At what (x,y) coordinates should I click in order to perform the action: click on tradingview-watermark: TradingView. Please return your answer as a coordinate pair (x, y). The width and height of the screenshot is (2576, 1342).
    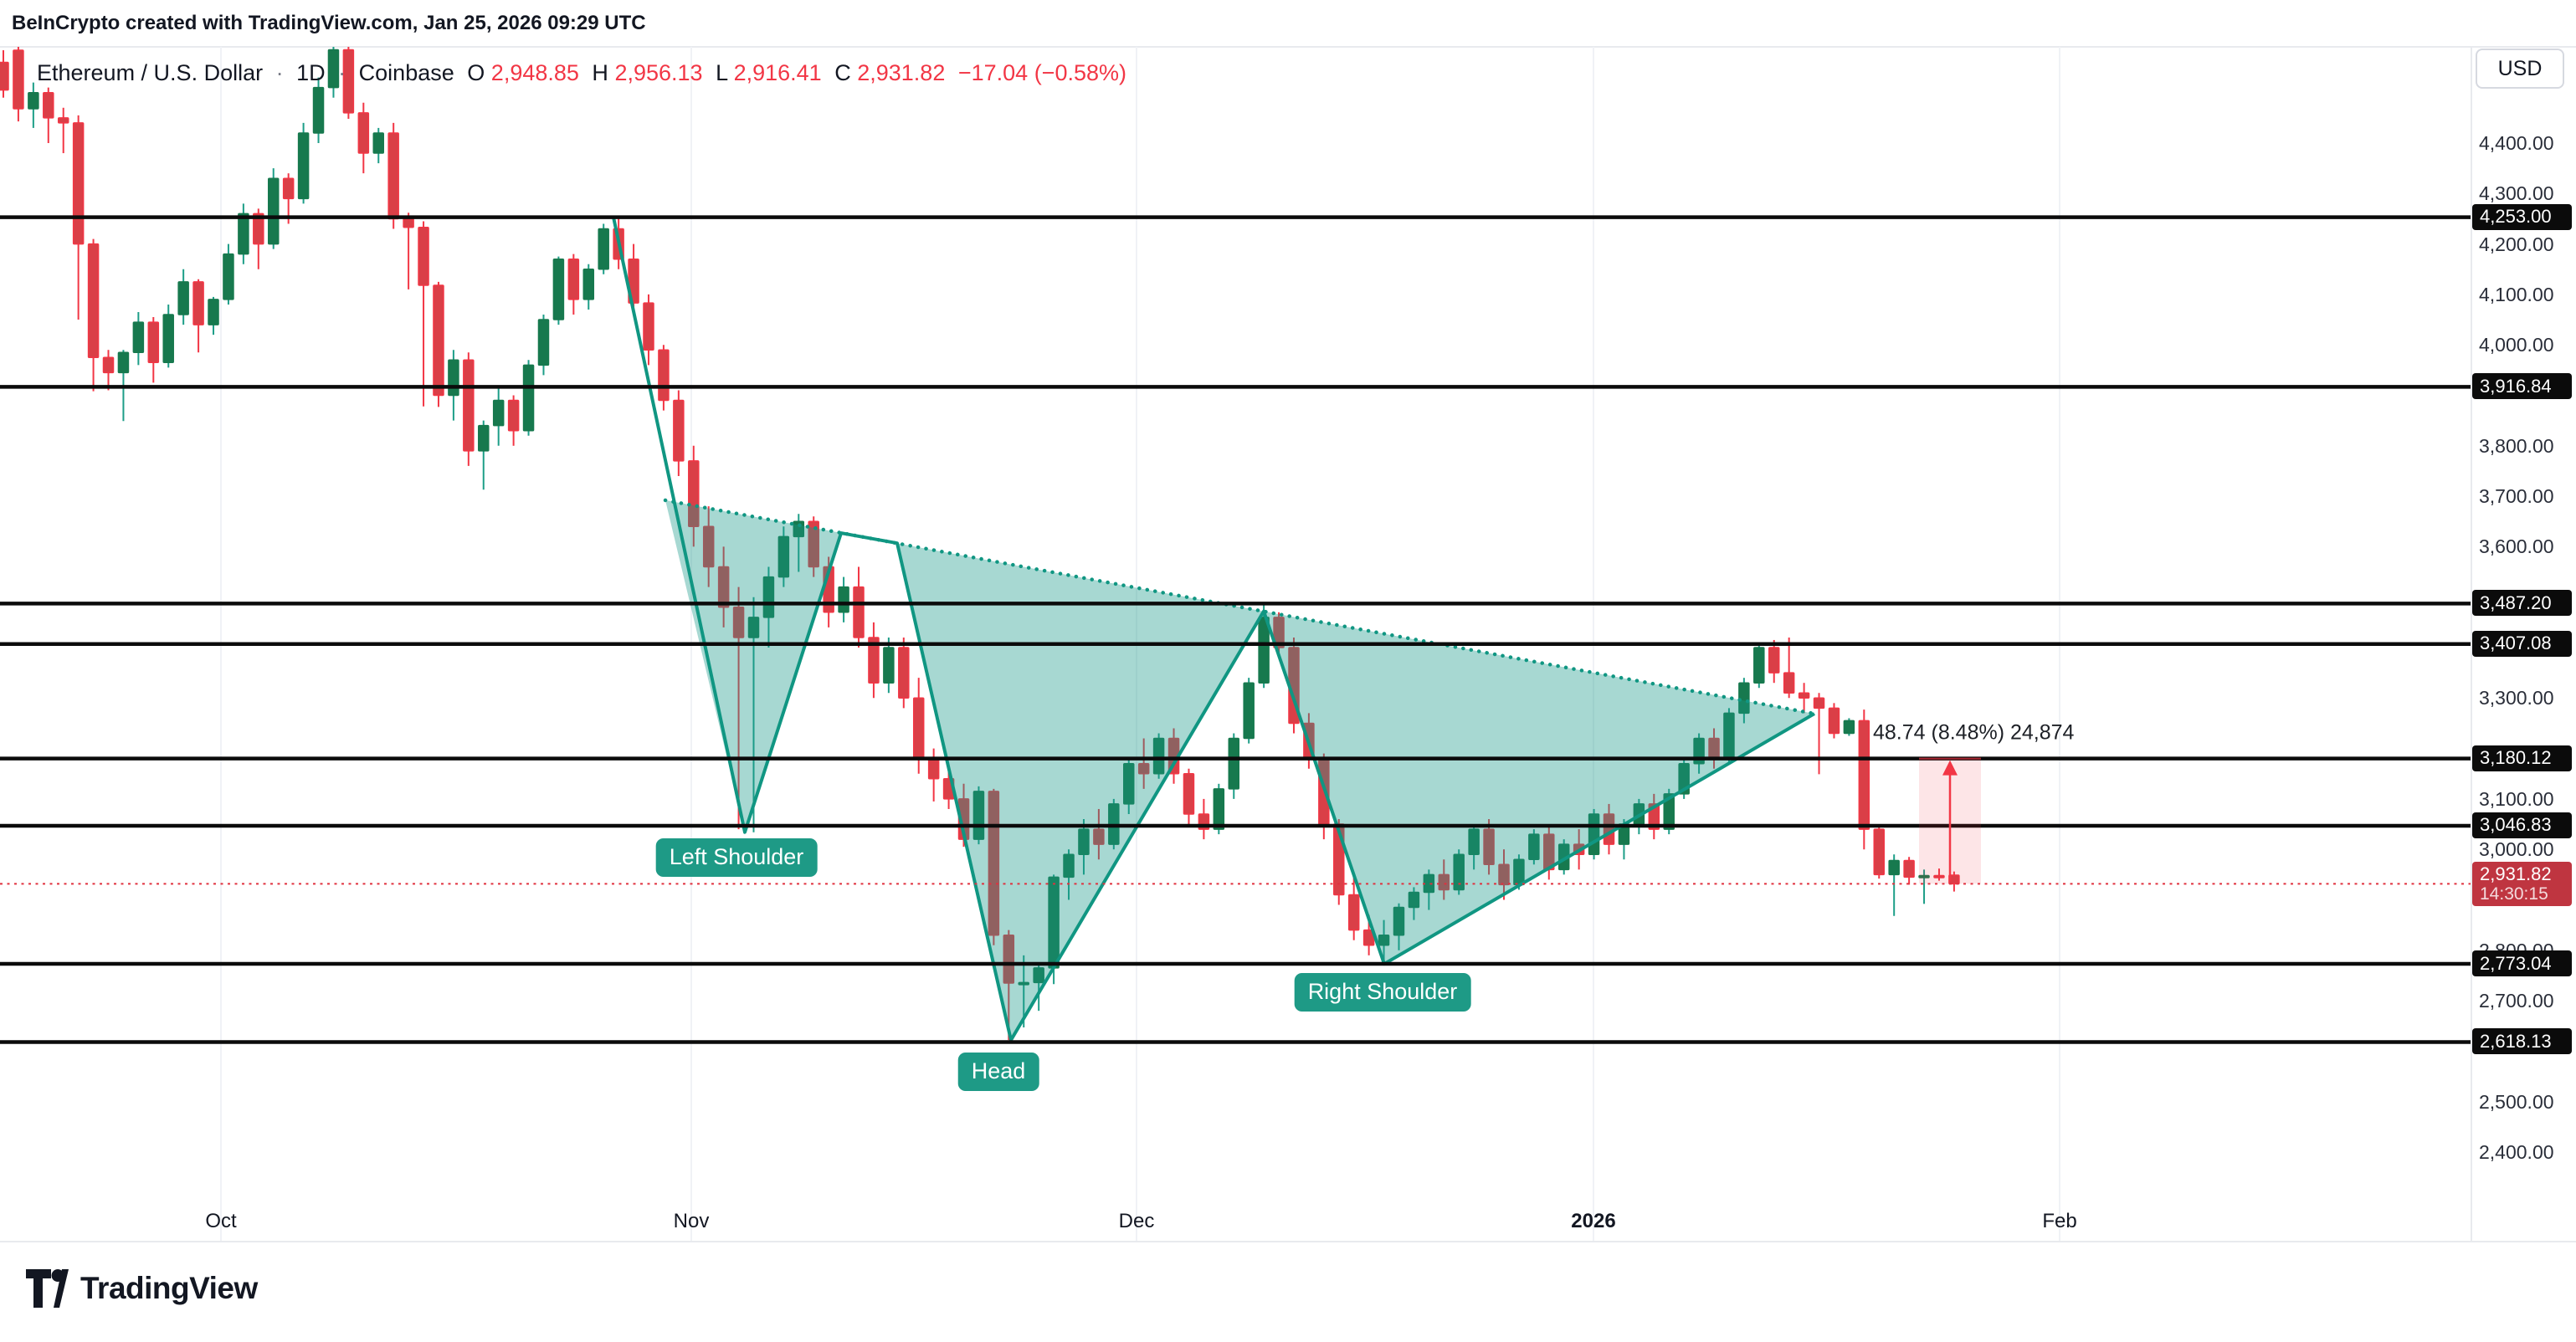
    Looking at the image, I should click on (141, 1288).